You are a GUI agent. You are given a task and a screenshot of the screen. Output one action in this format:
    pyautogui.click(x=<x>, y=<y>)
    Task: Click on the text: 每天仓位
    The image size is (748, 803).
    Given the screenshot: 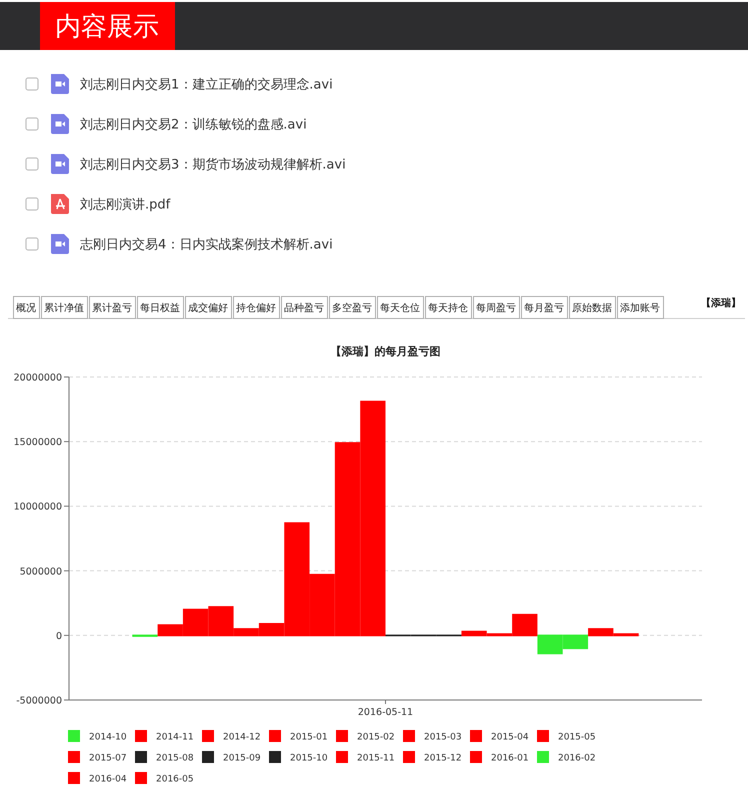 What is the action you would take?
    pyautogui.click(x=400, y=308)
    